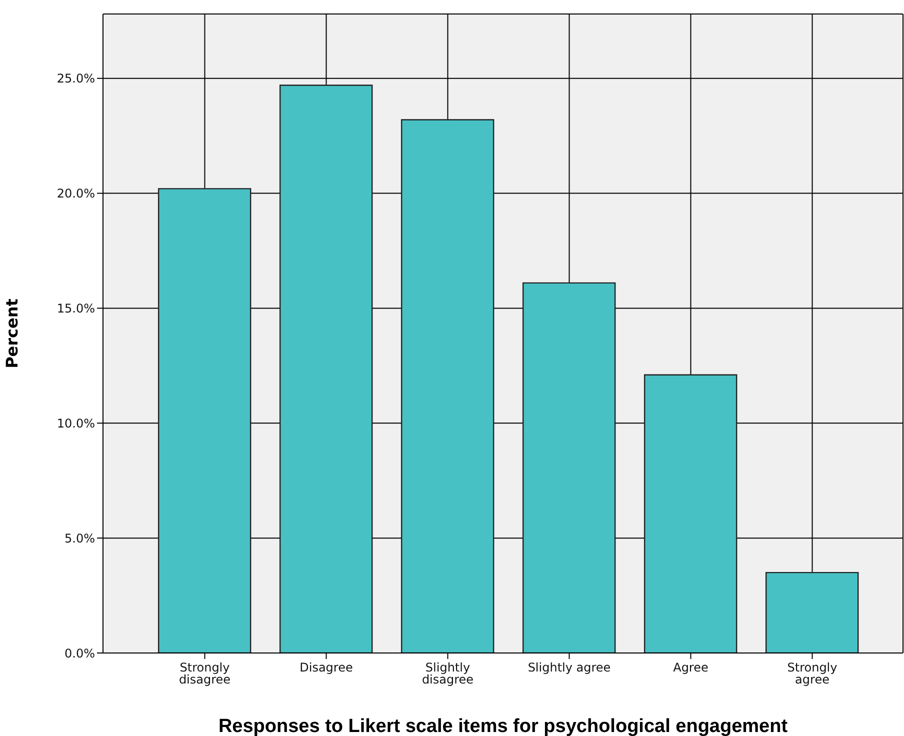  What do you see at coordinates (812, 673) in the screenshot?
I see `x-tick-label: Strongly agree` at bounding box center [812, 673].